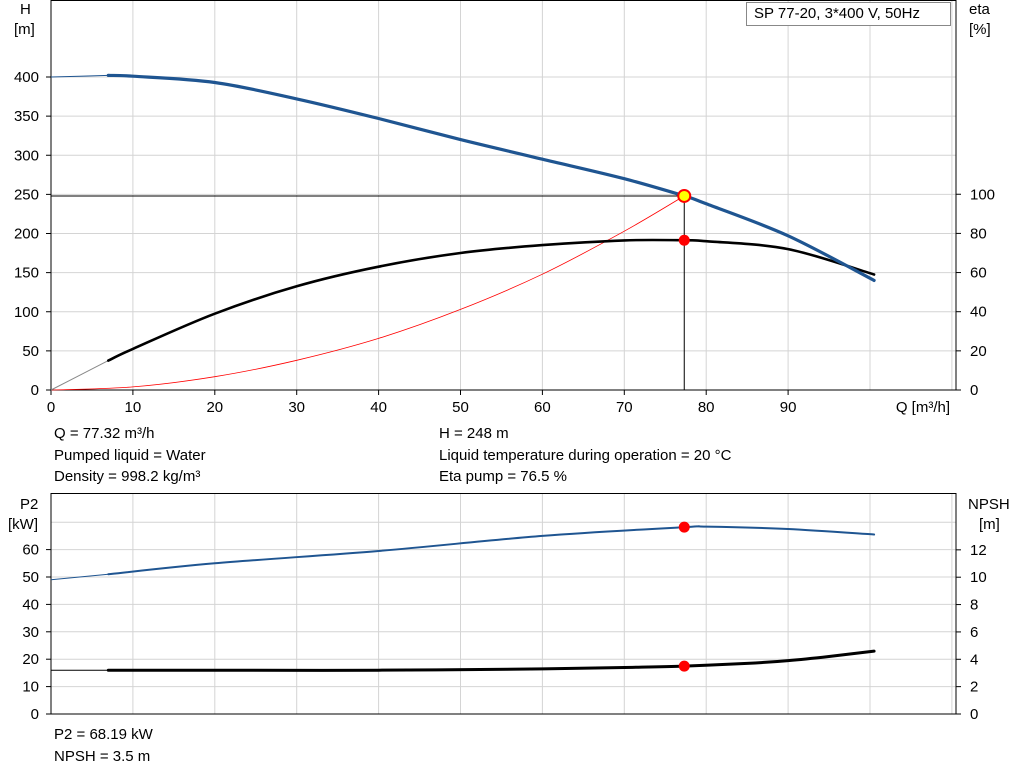  Describe the element at coordinates (23, 524) in the screenshot. I see `p2-axis-unit: [kW]` at that location.